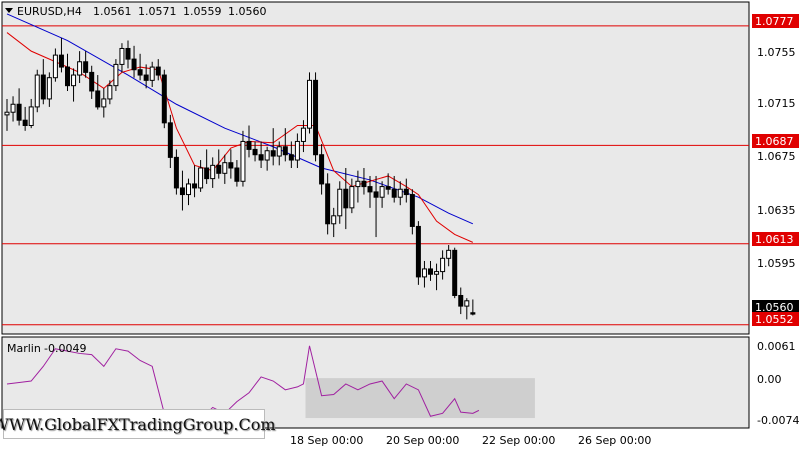 The height and width of the screenshot is (452, 807). I want to click on header: EURUSD,H4 1.0561 1.0571 1.0559 1.0560, so click(136, 11).